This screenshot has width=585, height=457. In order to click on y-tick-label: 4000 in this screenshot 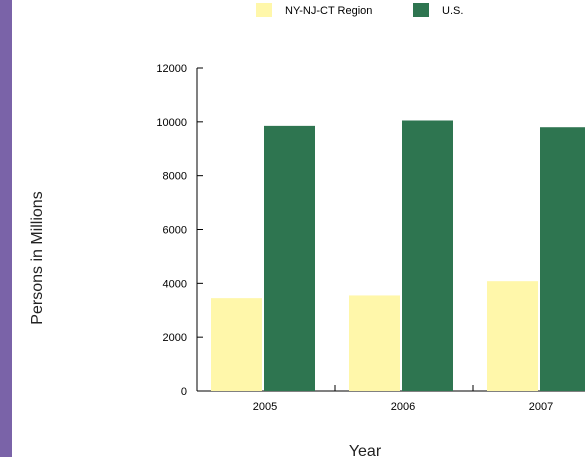, I will do `click(175, 284)`.